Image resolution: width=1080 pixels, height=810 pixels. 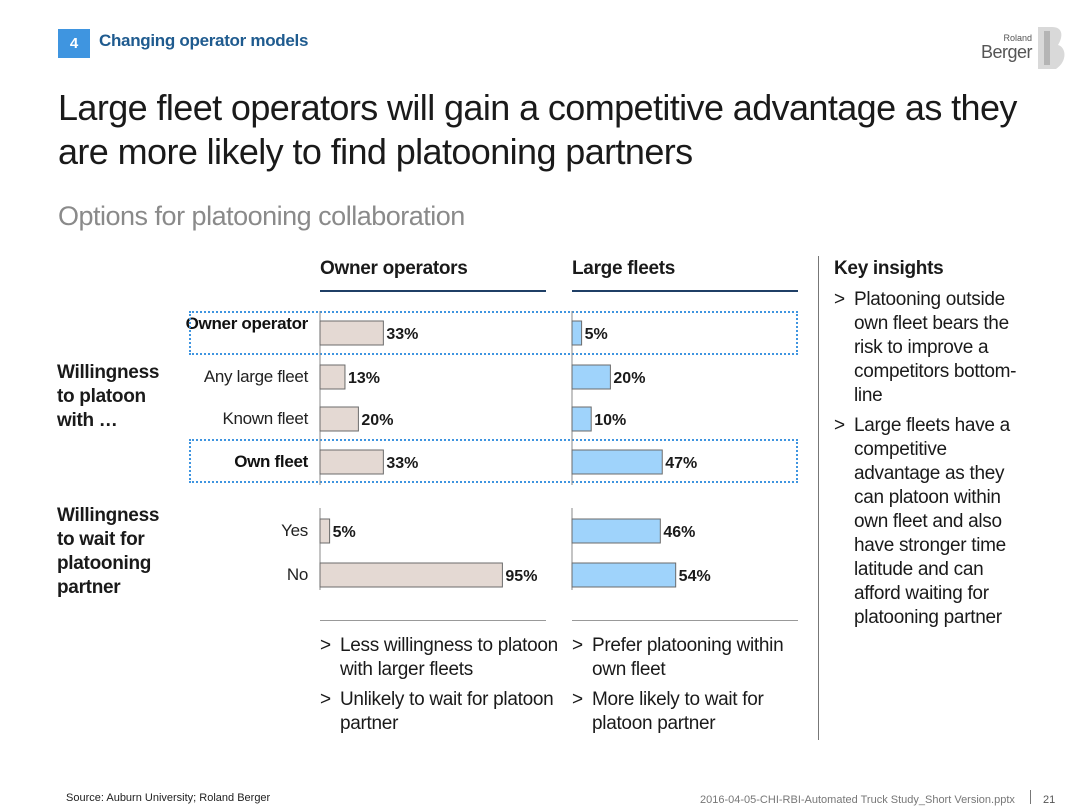 What do you see at coordinates (692, 712) in the screenshot?
I see `fleet-note-2: More likely to wait for platoon partner` at bounding box center [692, 712].